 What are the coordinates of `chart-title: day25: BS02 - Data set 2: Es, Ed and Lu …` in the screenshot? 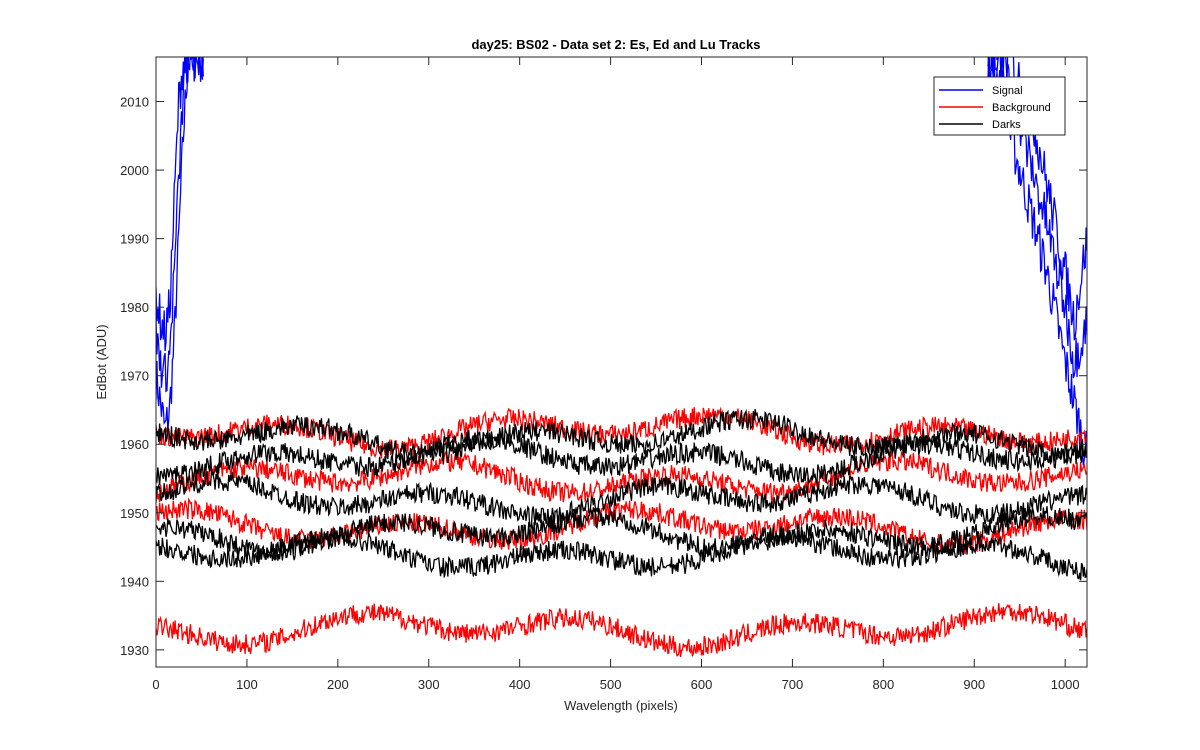 It's located at (615, 44).